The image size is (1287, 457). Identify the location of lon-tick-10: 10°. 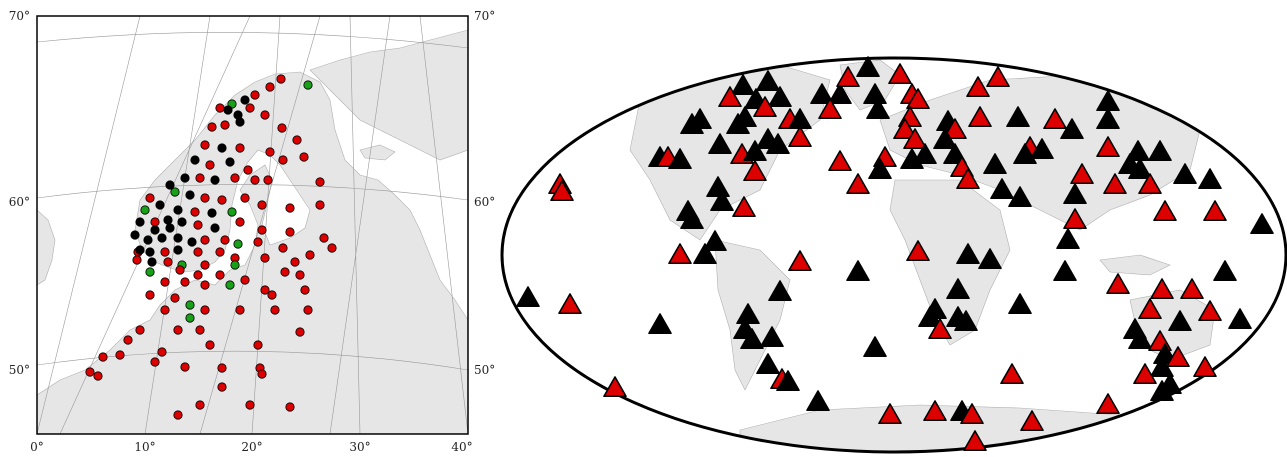
(144, 447).